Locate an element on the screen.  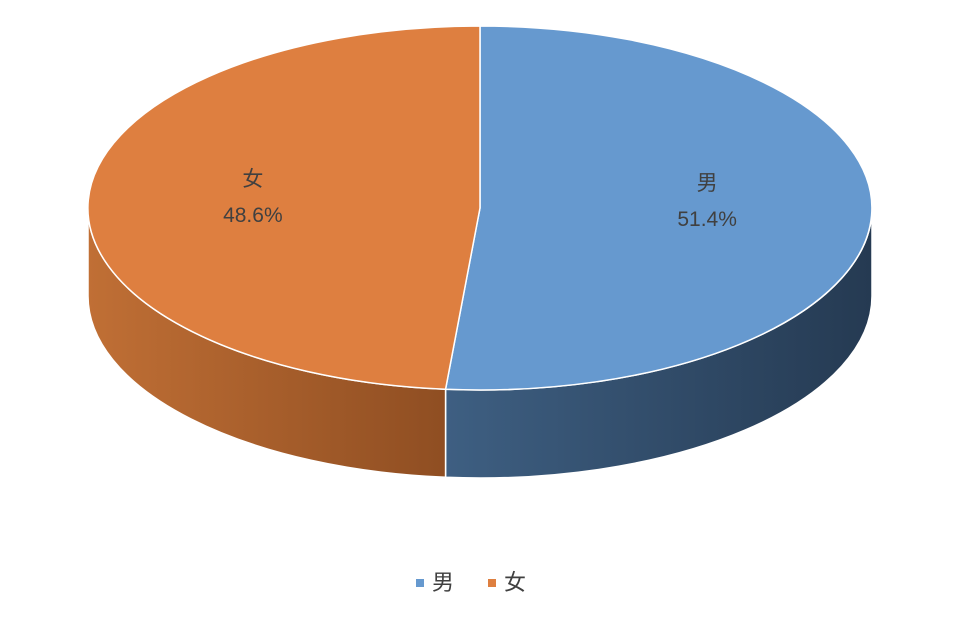
slice-value-label: 51.4% is located at coordinates (707, 219).